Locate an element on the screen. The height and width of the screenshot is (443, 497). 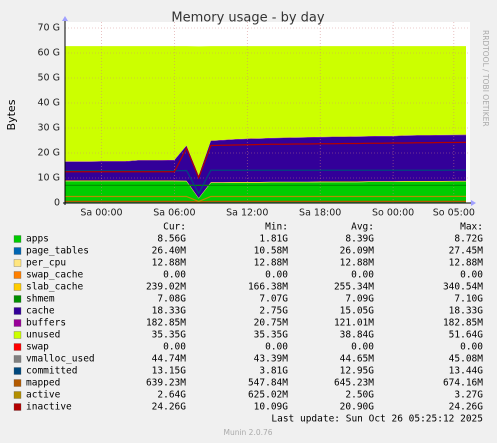
x-tick-label: So 00:00 is located at coordinates (393, 213).